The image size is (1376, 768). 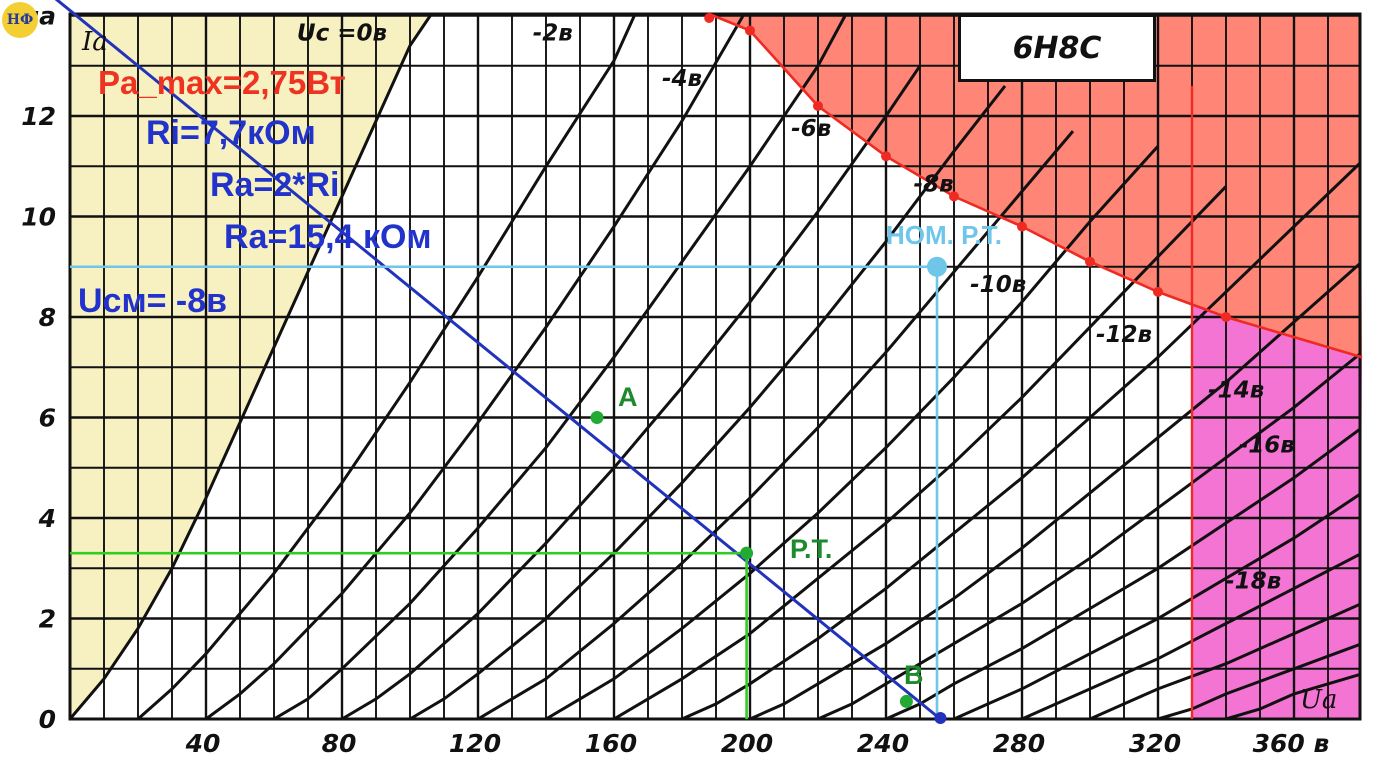 What do you see at coordinates (1277, 511) in the screenshot?
I see `voltage-limit-region` at bounding box center [1277, 511].